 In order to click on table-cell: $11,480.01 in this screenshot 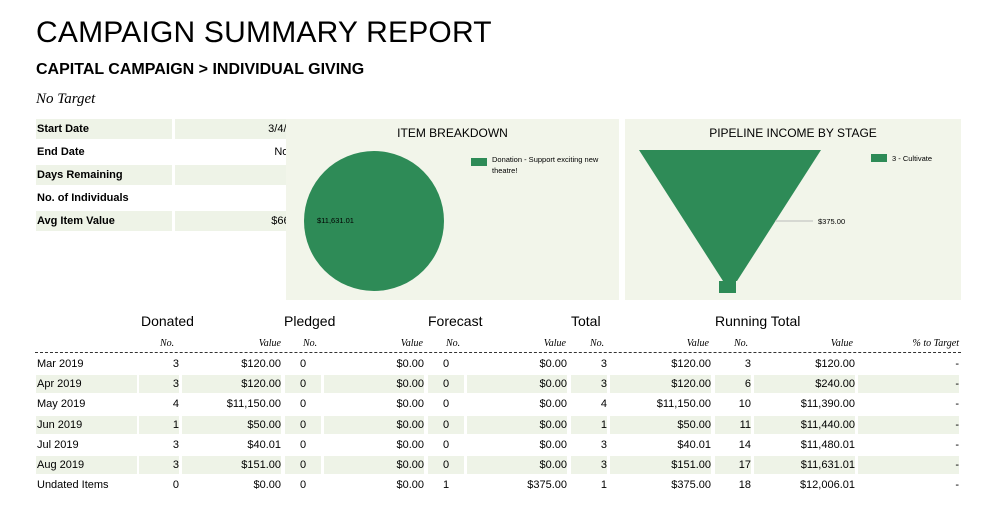, I will do `click(827, 444)`.